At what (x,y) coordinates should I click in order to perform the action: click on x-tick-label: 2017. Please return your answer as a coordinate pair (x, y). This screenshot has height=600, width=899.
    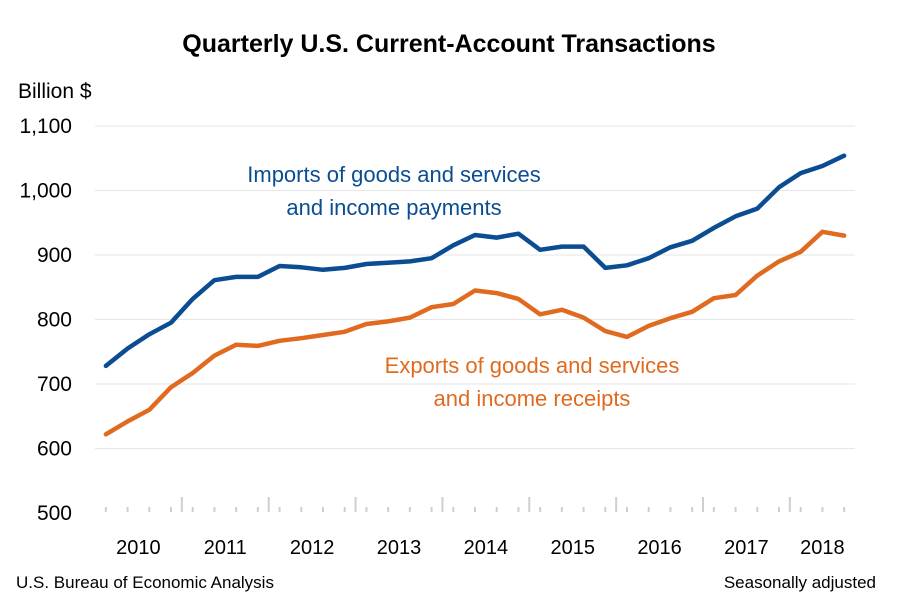
    Looking at the image, I should click on (746, 548).